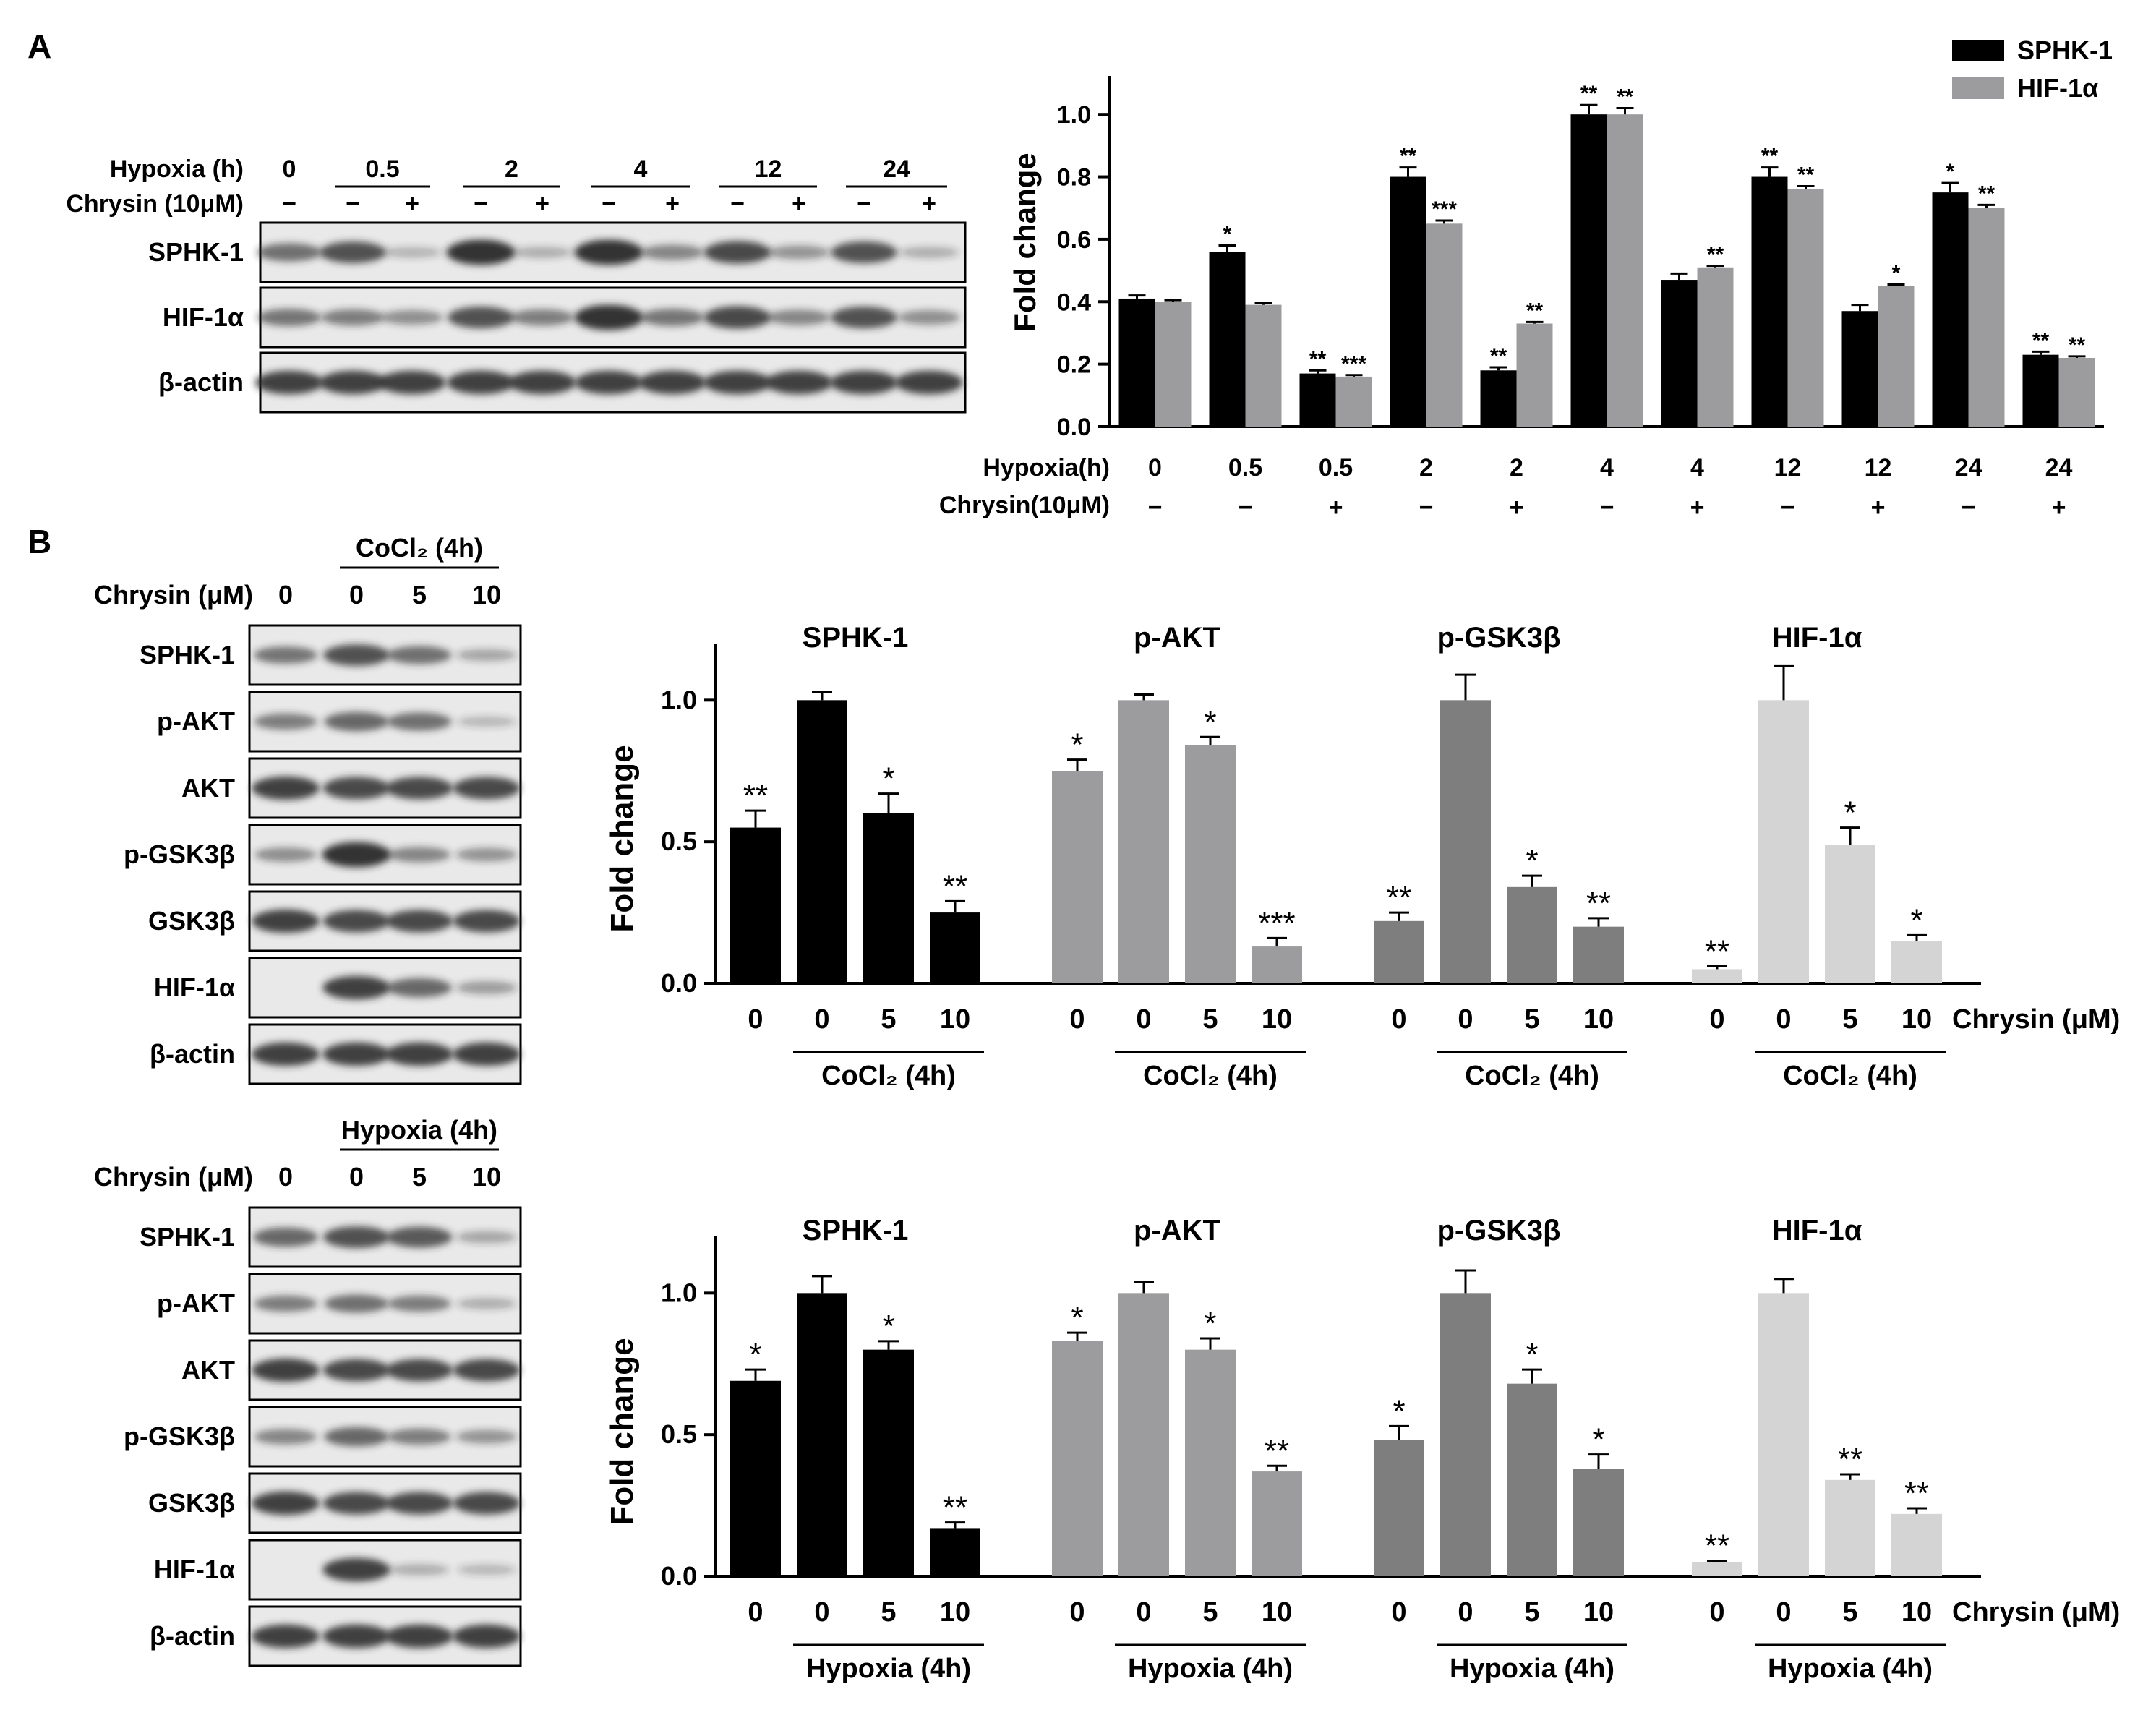 The image size is (2156, 1710). I want to click on legend-swatch, so click(1978, 50).